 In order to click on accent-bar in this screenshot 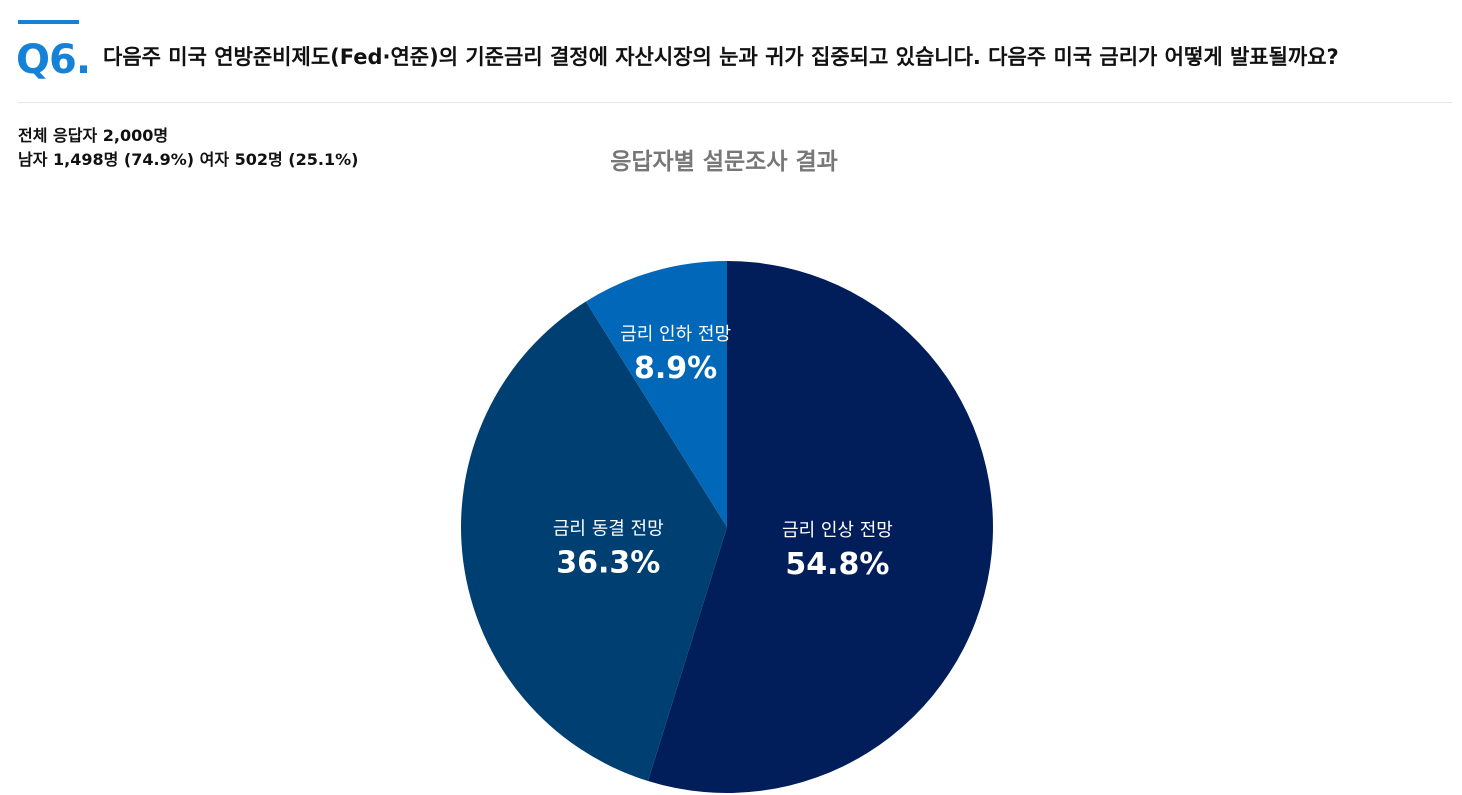, I will do `click(48, 22)`.